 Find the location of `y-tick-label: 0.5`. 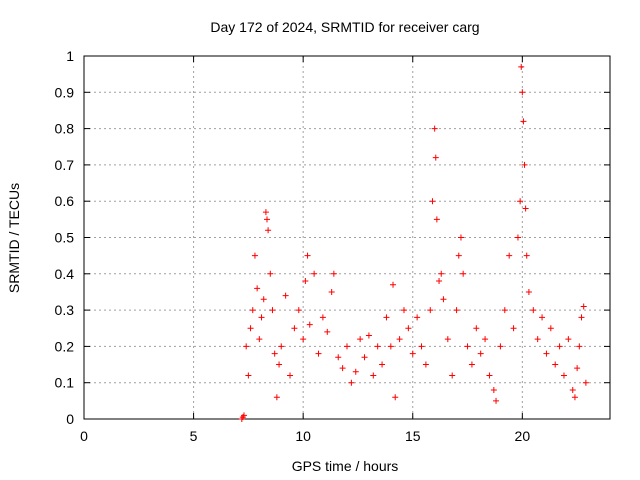

y-tick-label: 0.5 is located at coordinates (65, 238).